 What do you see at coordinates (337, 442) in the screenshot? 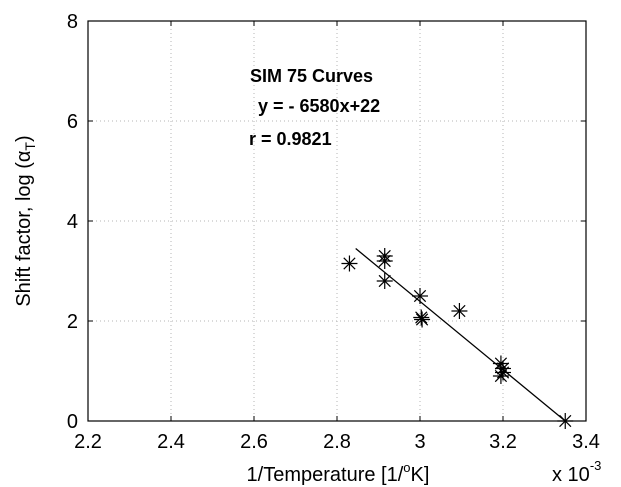
I see `x-tick-label: 2.8` at bounding box center [337, 442].